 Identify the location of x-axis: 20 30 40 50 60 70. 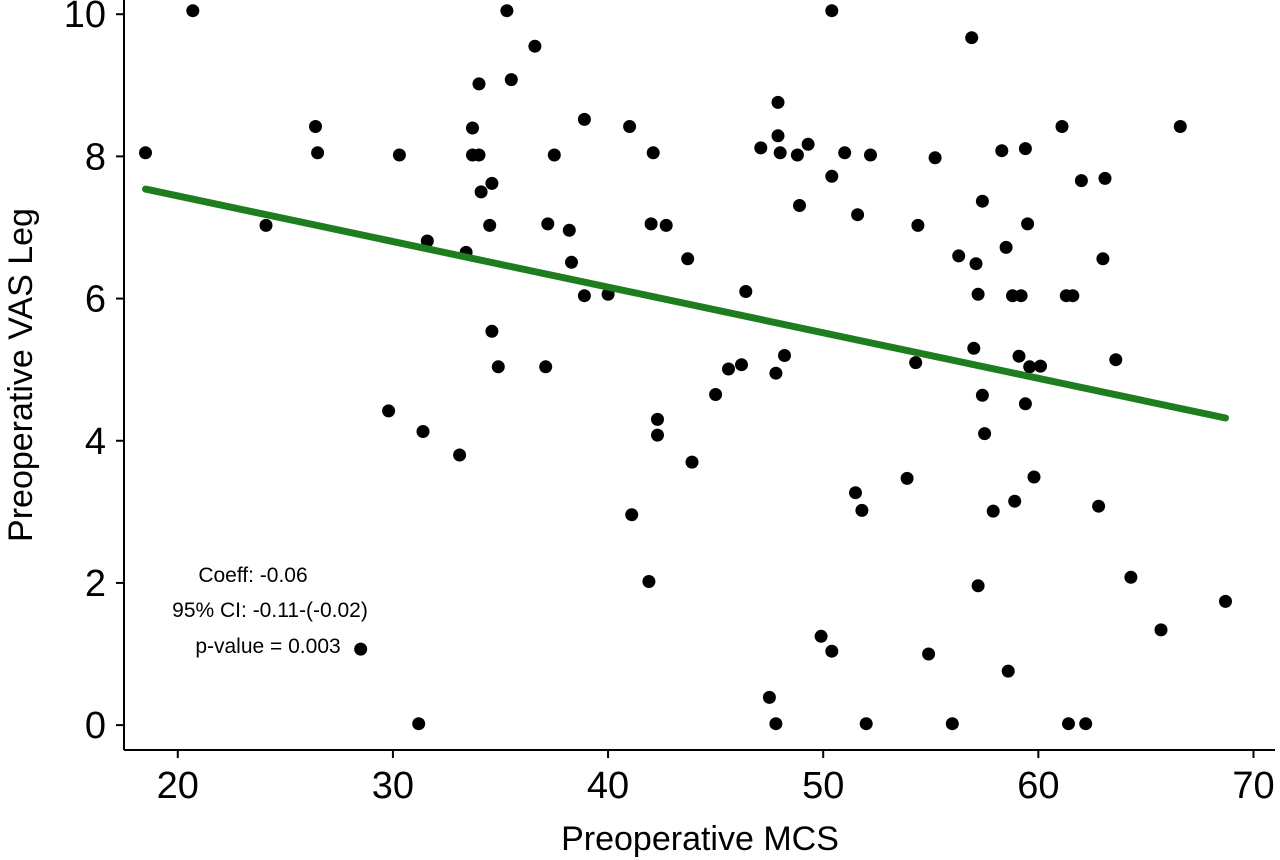
(699, 778).